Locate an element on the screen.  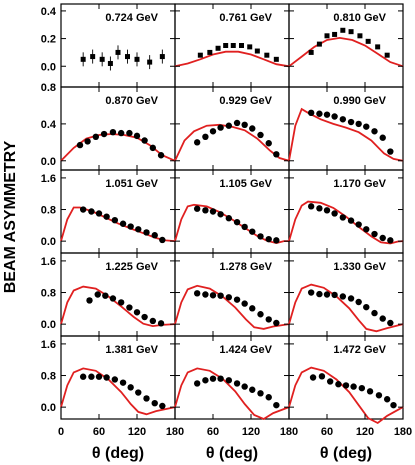
panel-frame is located at coordinates (346, 377).